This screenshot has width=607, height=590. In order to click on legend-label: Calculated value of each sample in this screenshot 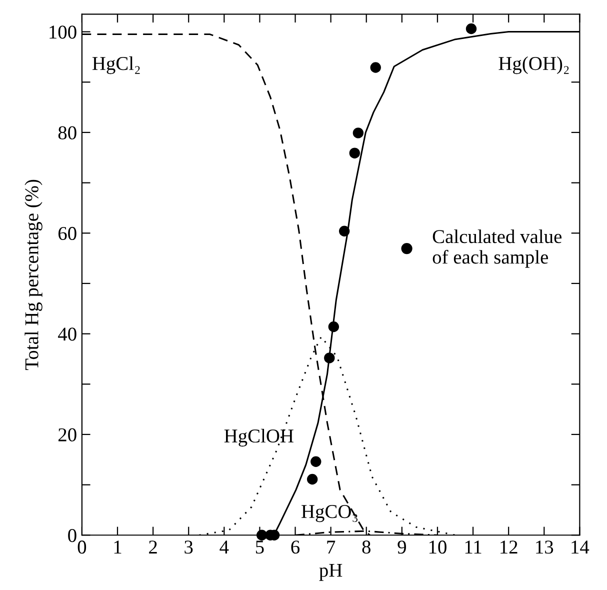, I will do `click(497, 248)`.